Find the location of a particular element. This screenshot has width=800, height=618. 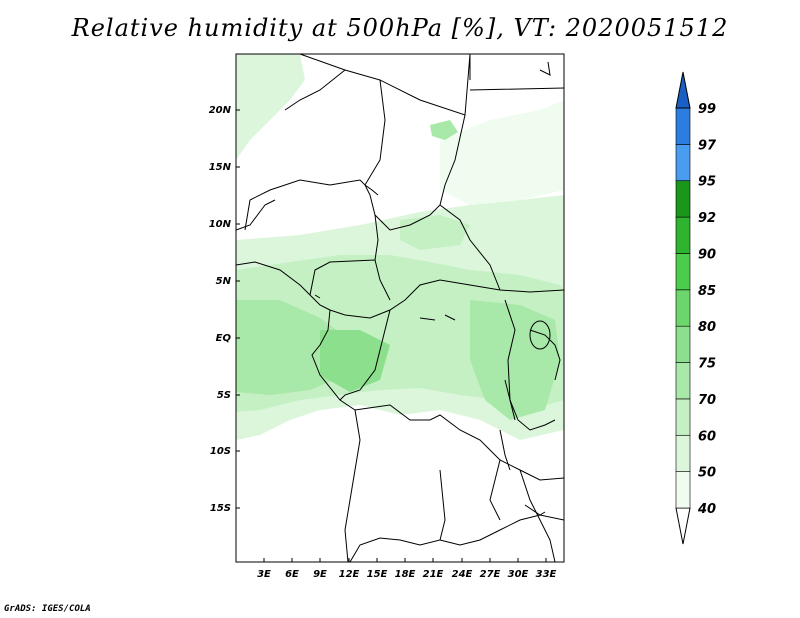

colorbar-label: 99 is located at coordinates (707, 109).